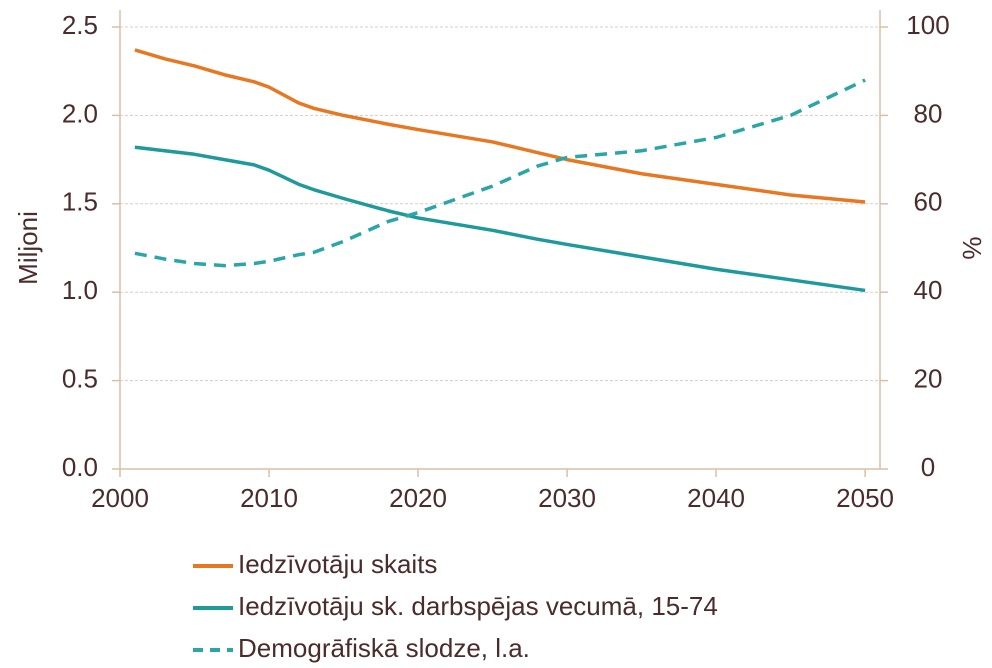 The width and height of the screenshot is (992, 668). Describe the element at coordinates (478, 606) in the screenshot. I see `legend-label: Iedzīvotāju sk. darbspējas vecumā, 15-74` at that location.